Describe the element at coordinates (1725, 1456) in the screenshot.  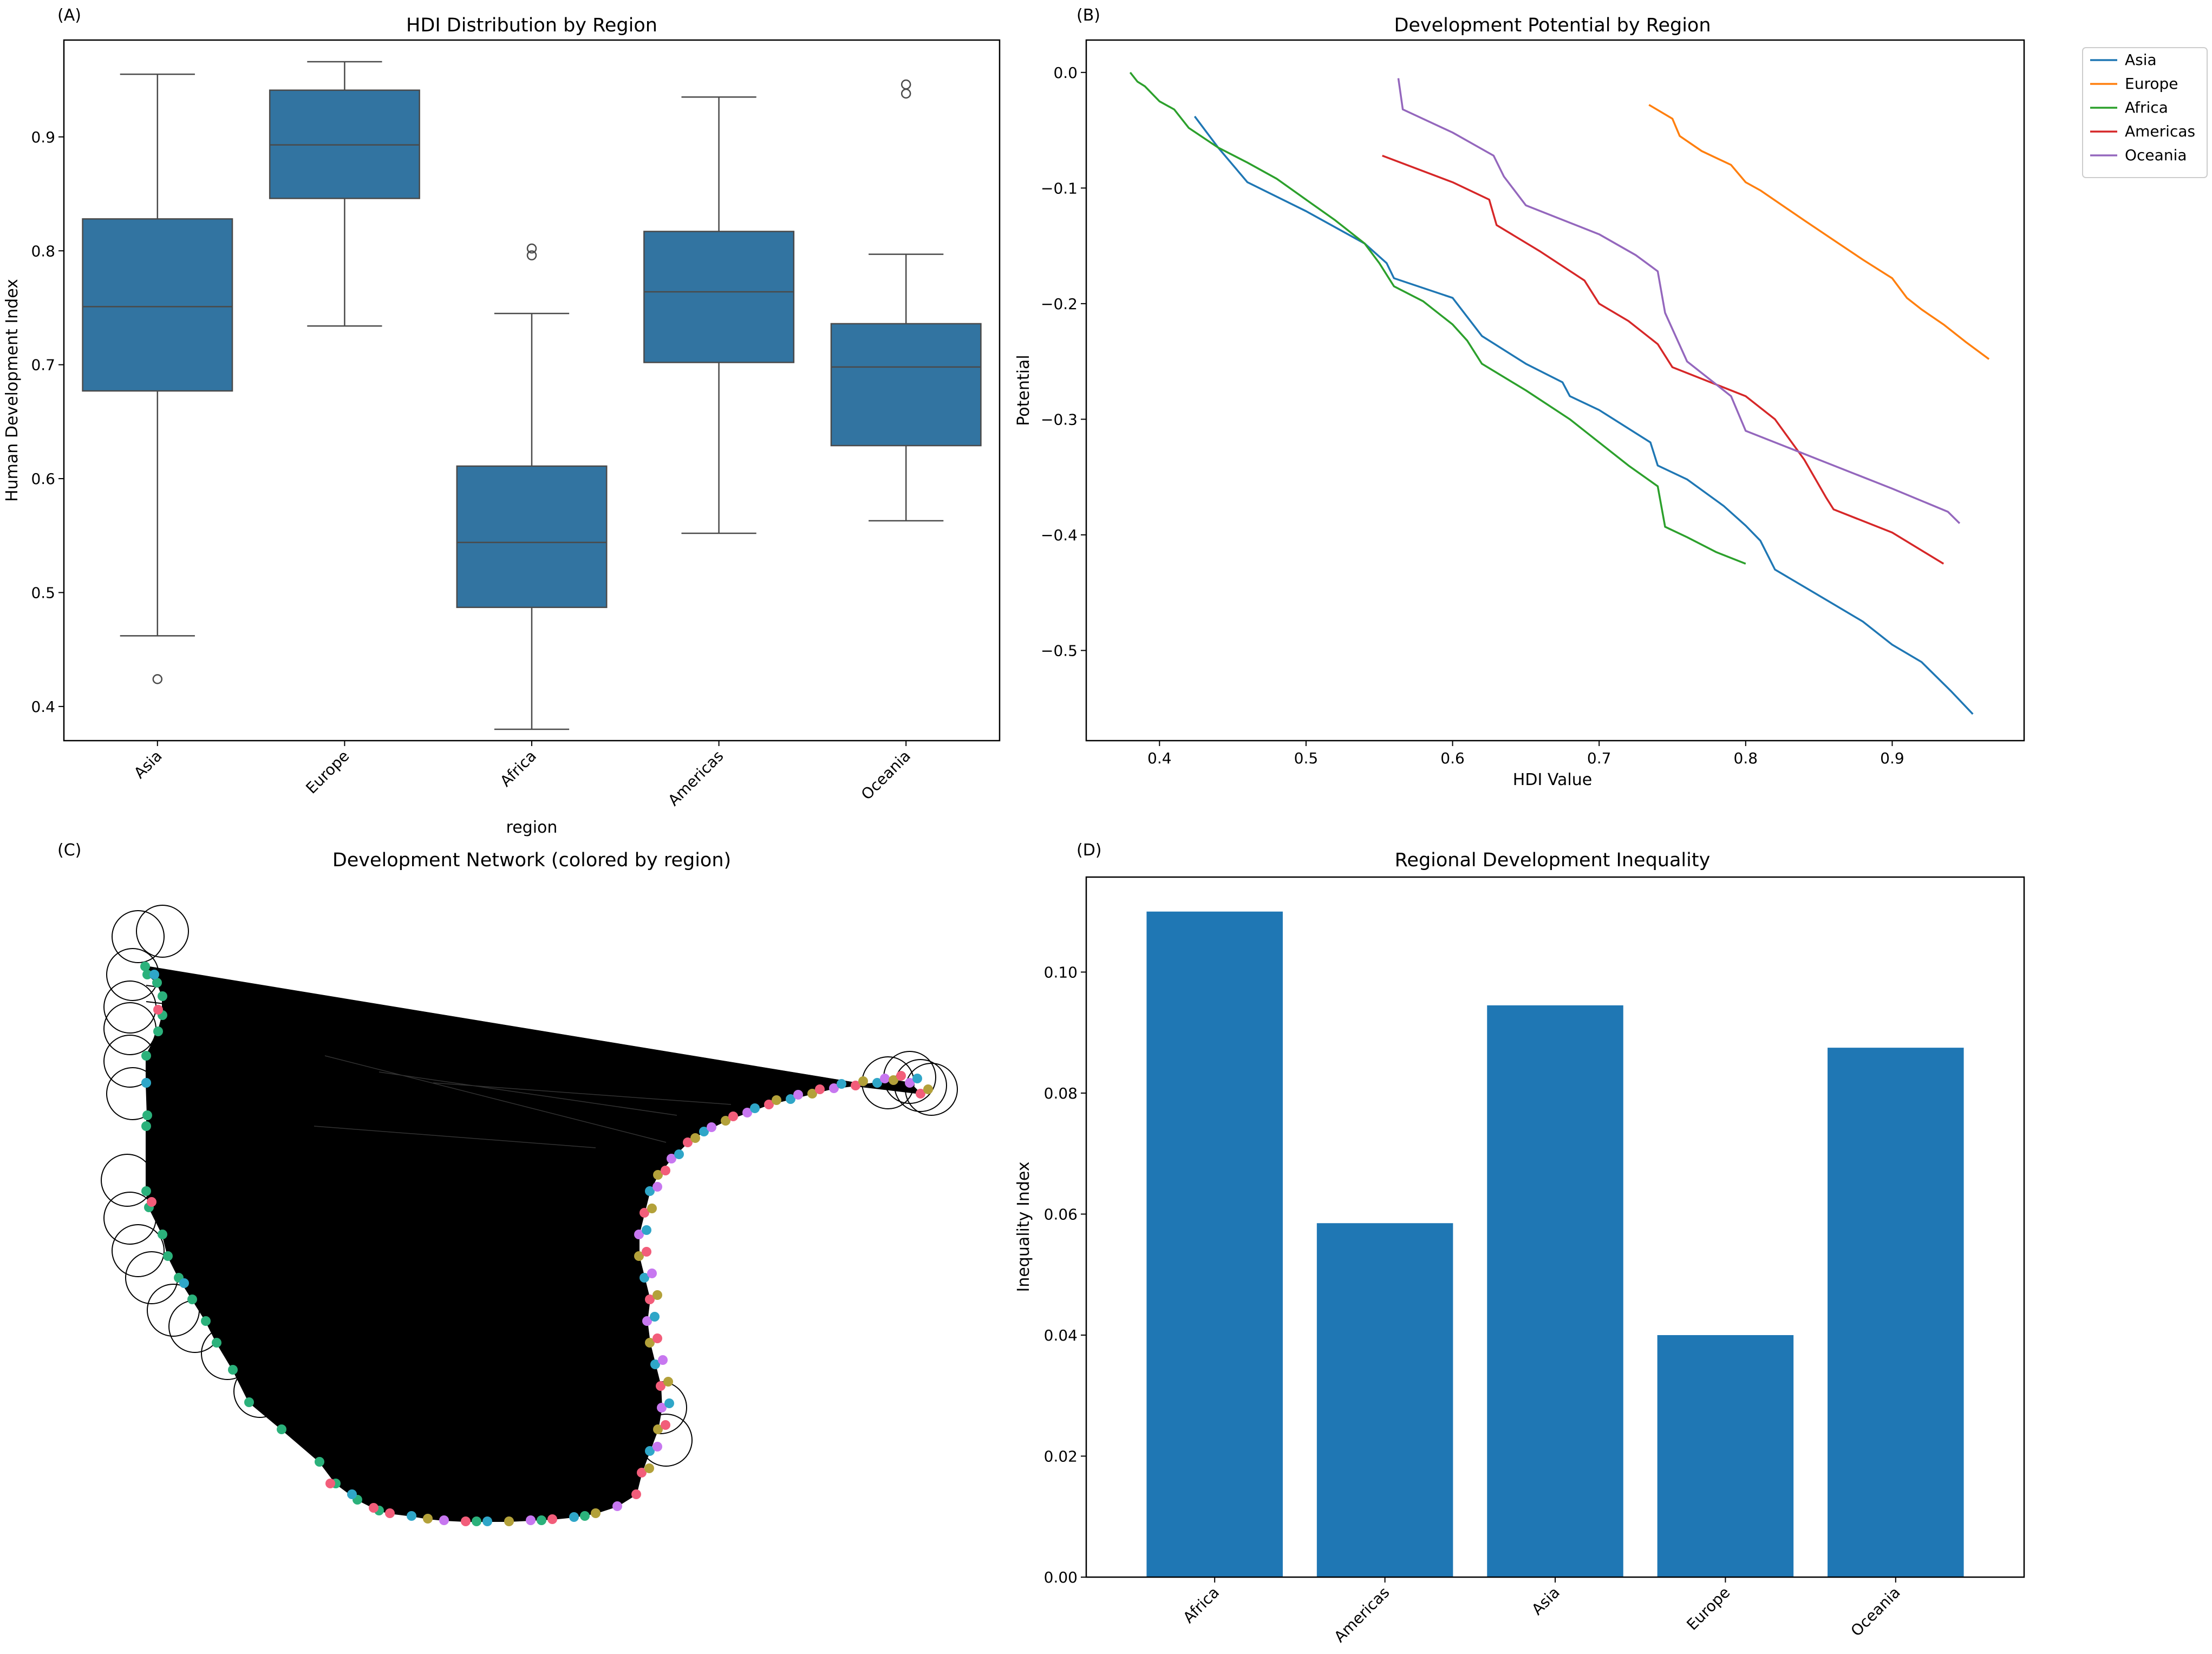
I see `chart-d-bar-europe` at that location.